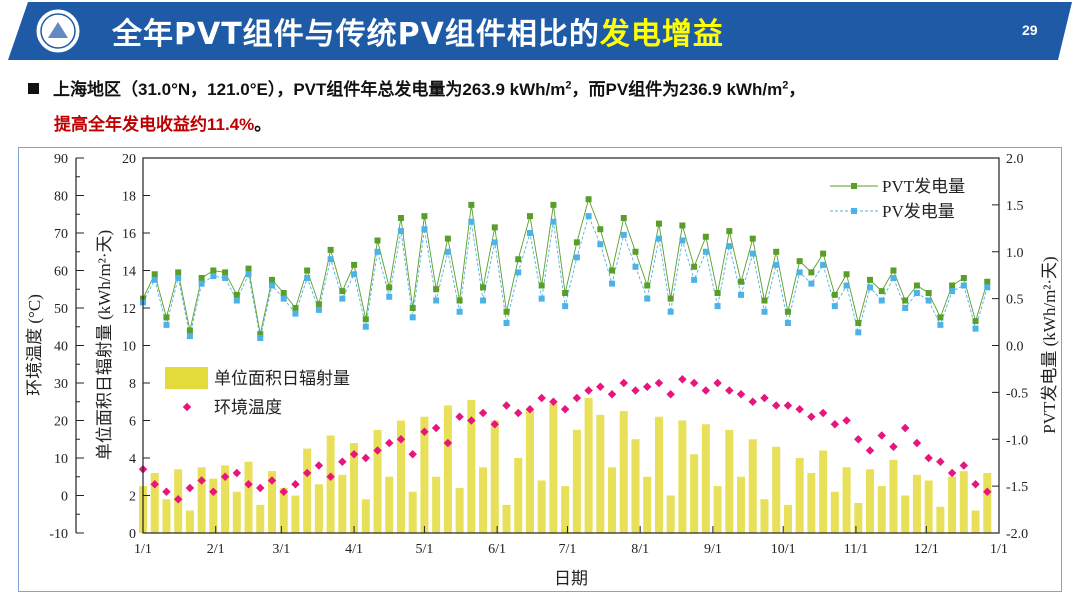  What do you see at coordinates (1015, 206) in the screenshot?
I see `right-tick-label: 1.5` at bounding box center [1015, 206].